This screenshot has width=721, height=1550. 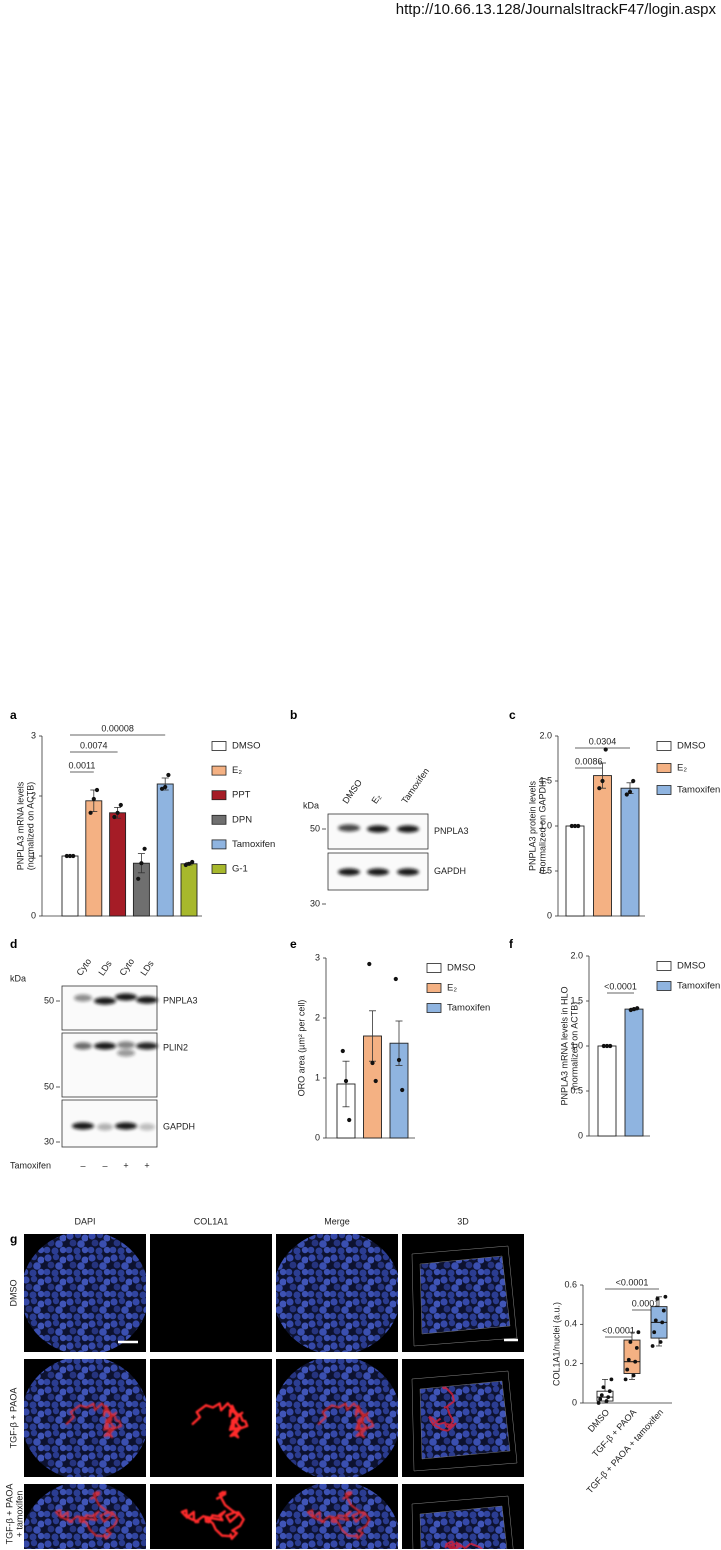 I want to click on y-tick-label: 0, so click(x=549, y=915).